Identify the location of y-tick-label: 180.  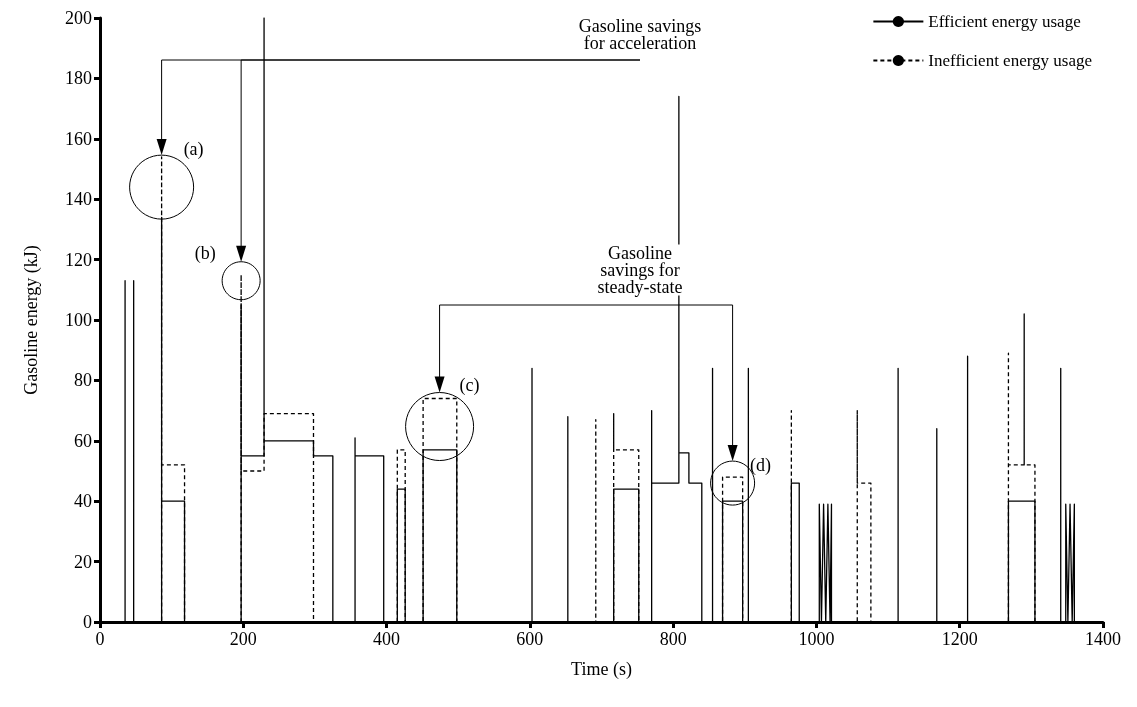
(78, 78).